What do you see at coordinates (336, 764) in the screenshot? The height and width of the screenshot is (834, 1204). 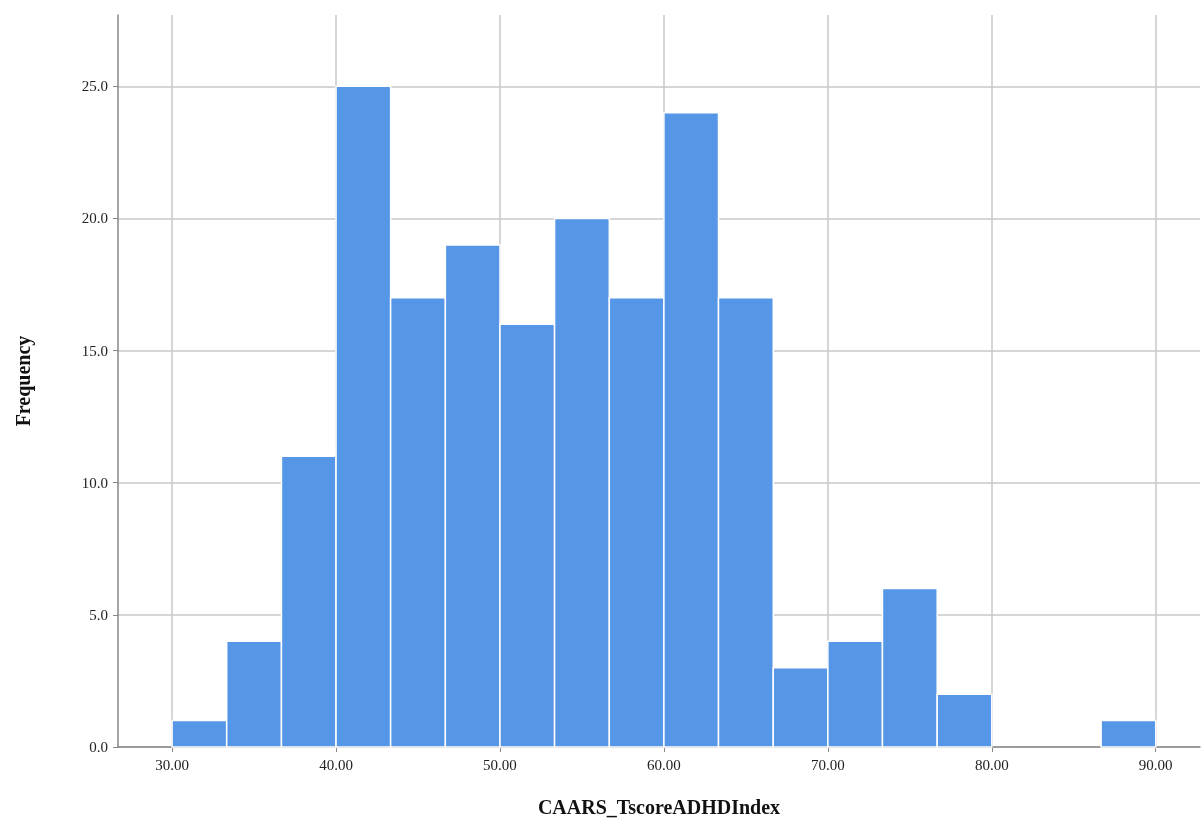 I see `x-tick-label: 40.00` at bounding box center [336, 764].